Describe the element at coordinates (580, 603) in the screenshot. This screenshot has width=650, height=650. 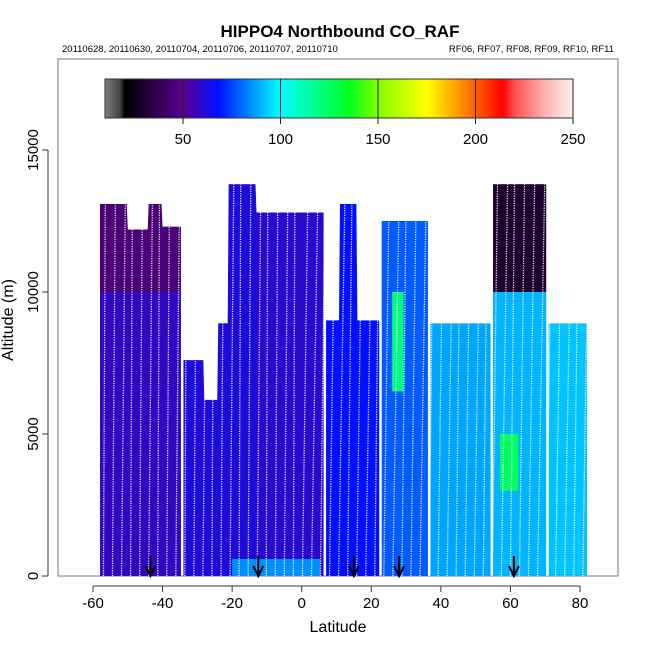
I see `x-tick-label: 80` at that location.